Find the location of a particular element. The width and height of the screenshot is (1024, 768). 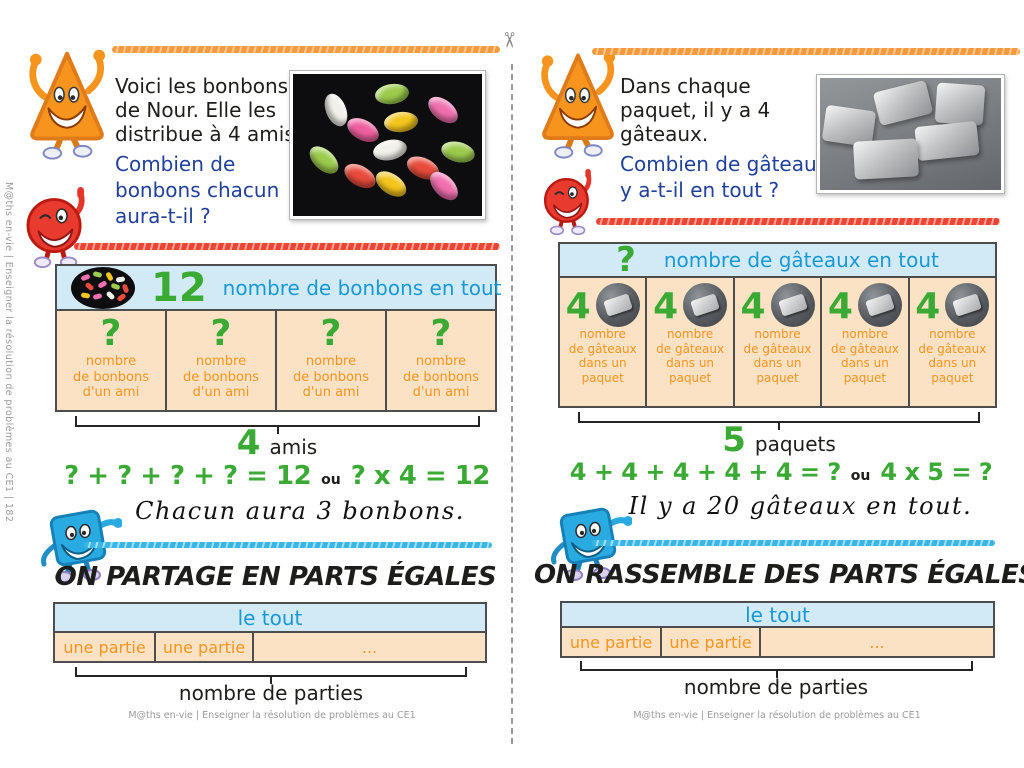

parts-count-value: 5 is located at coordinates (734, 440).